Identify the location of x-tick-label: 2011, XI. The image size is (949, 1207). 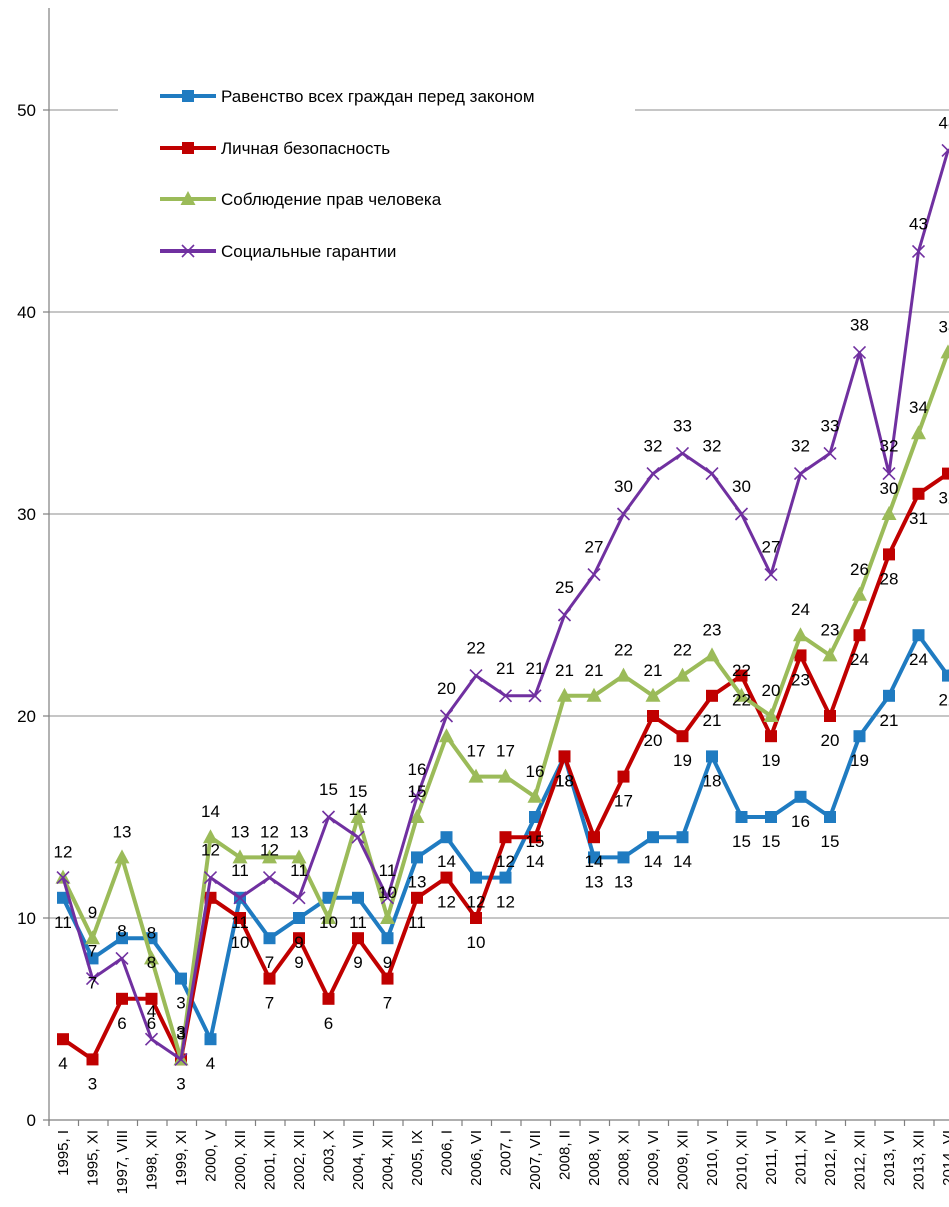
(801, 1157).